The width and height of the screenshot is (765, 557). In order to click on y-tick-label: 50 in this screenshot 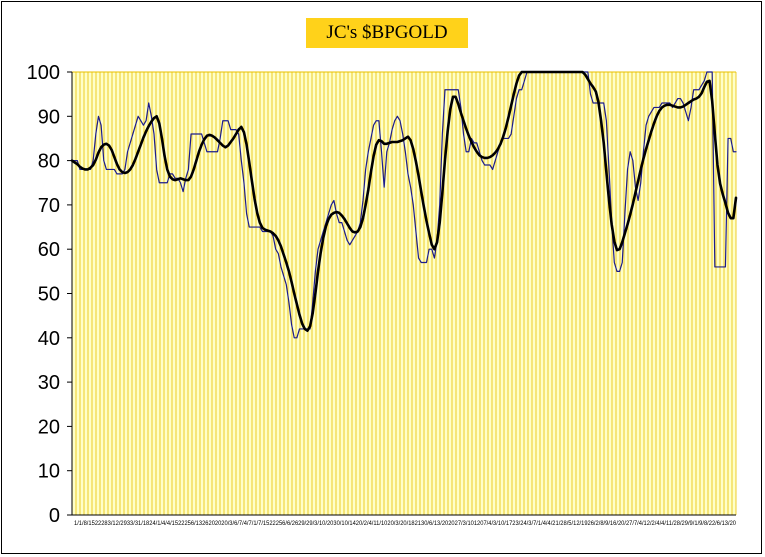, I will do `click(49, 295)`.